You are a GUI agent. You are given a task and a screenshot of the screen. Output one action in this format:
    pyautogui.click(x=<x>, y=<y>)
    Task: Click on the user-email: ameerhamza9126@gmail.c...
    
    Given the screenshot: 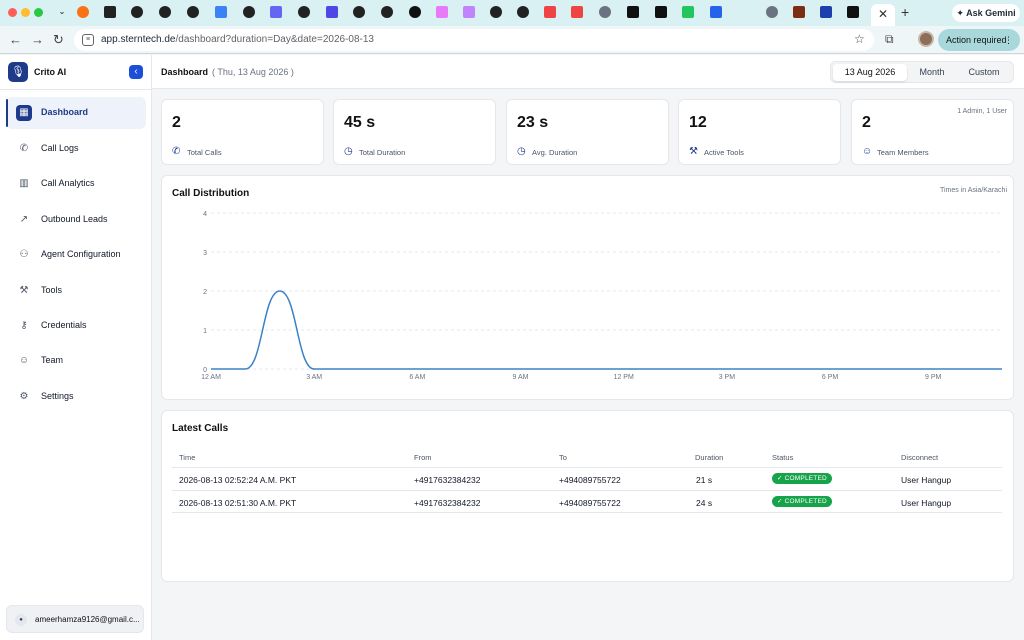 What is the action you would take?
    pyautogui.click(x=87, y=619)
    